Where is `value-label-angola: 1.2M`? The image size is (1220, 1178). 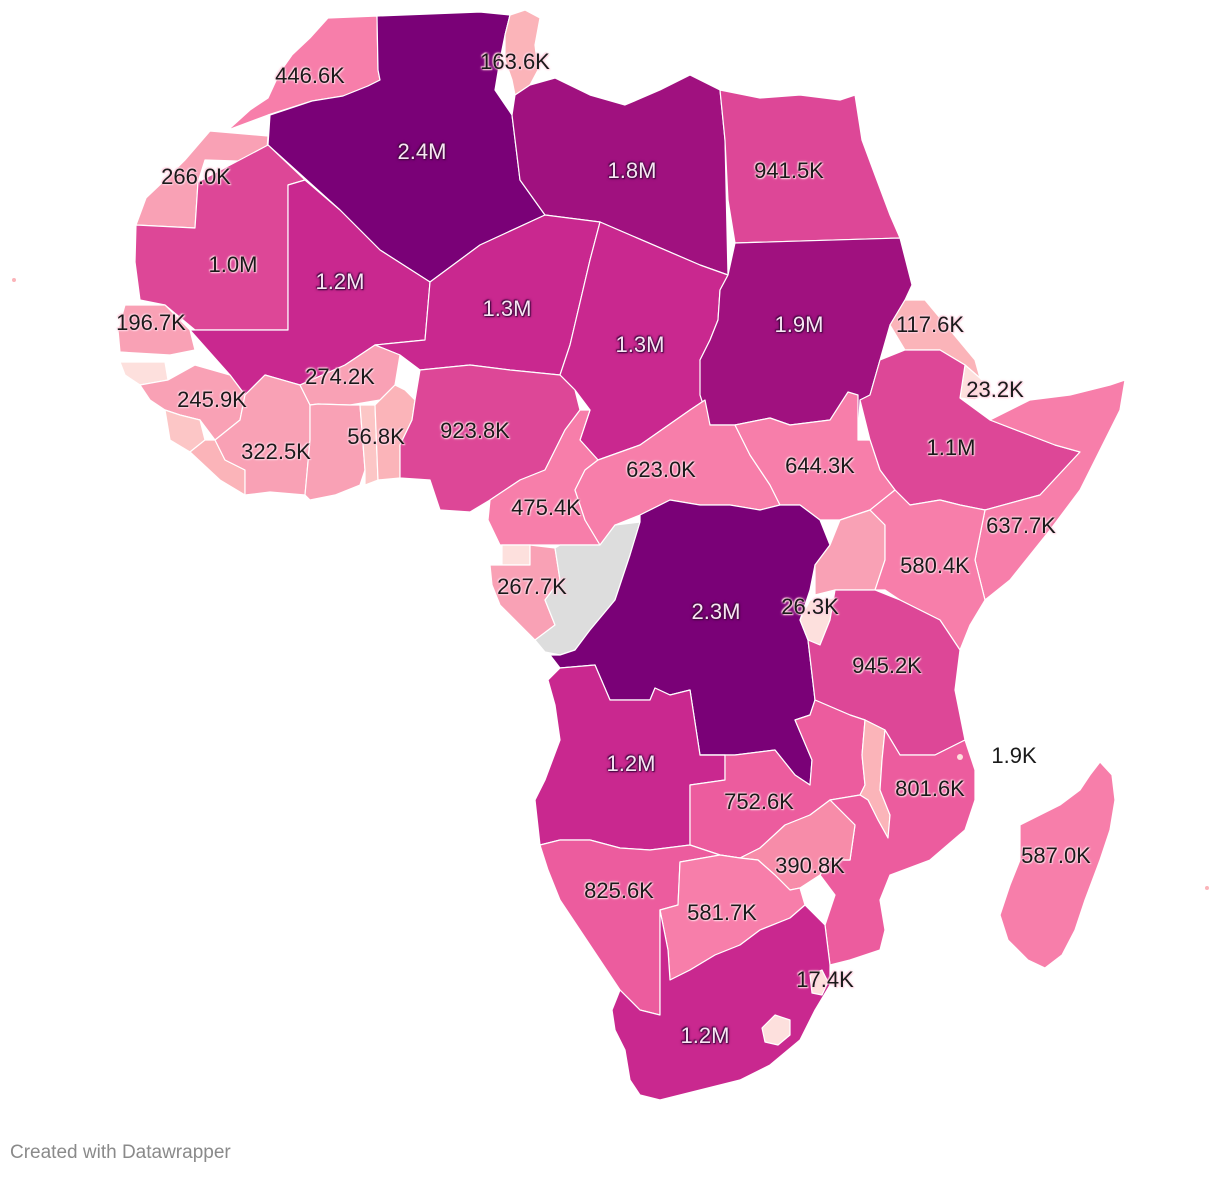 value-label-angola: 1.2M is located at coordinates (631, 763).